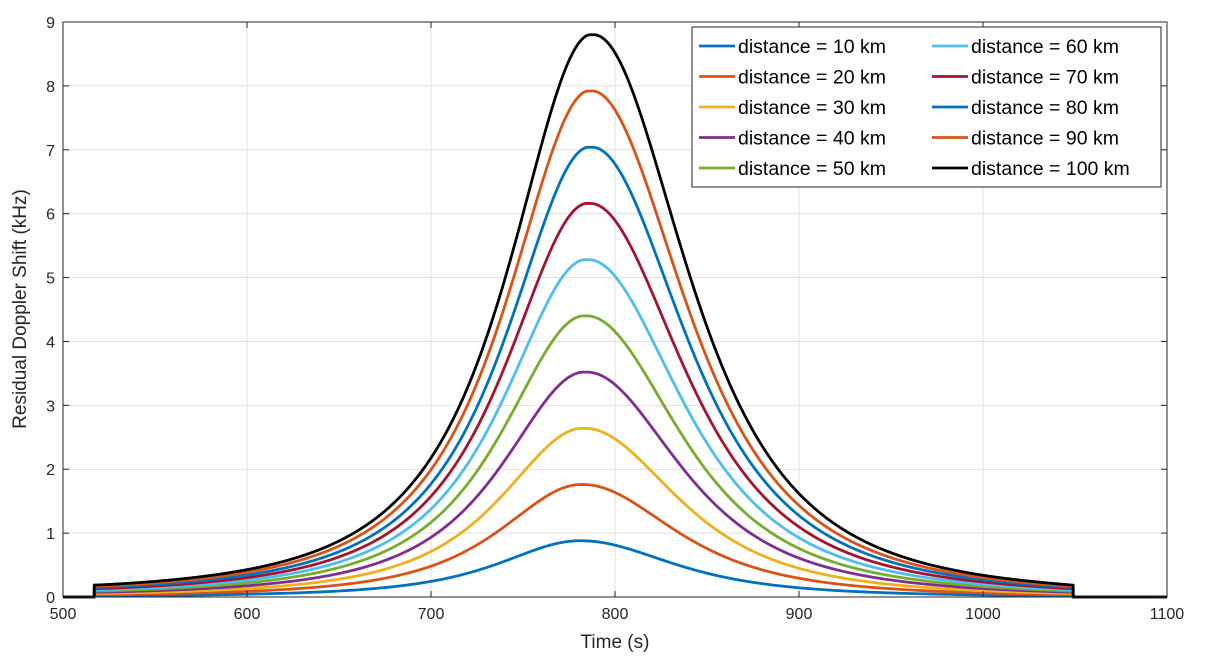 The image size is (1208, 663). I want to click on legend-label: distance = 90 km, so click(1045, 139).